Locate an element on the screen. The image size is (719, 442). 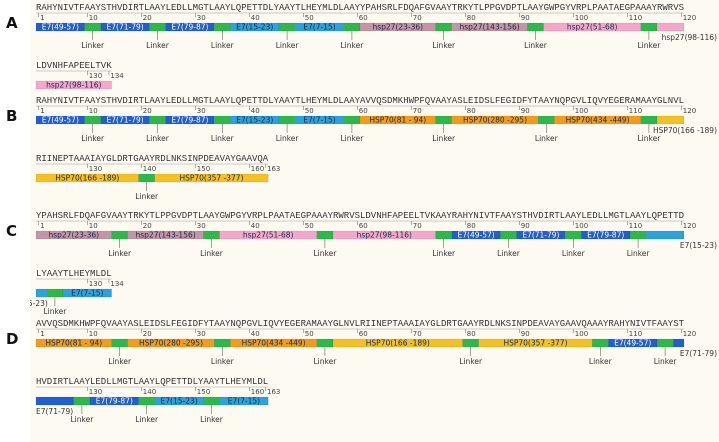
ruler-number: 140 is located at coordinates (149, 169).